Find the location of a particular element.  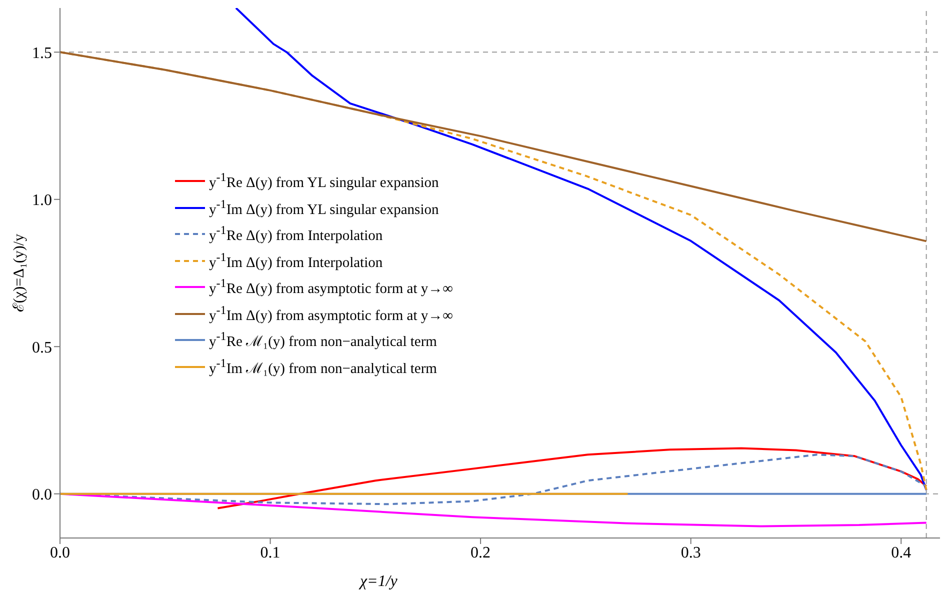

y-axis-title: ℰ(χ)=Δ₁(y)/y is located at coordinates (19, 272).